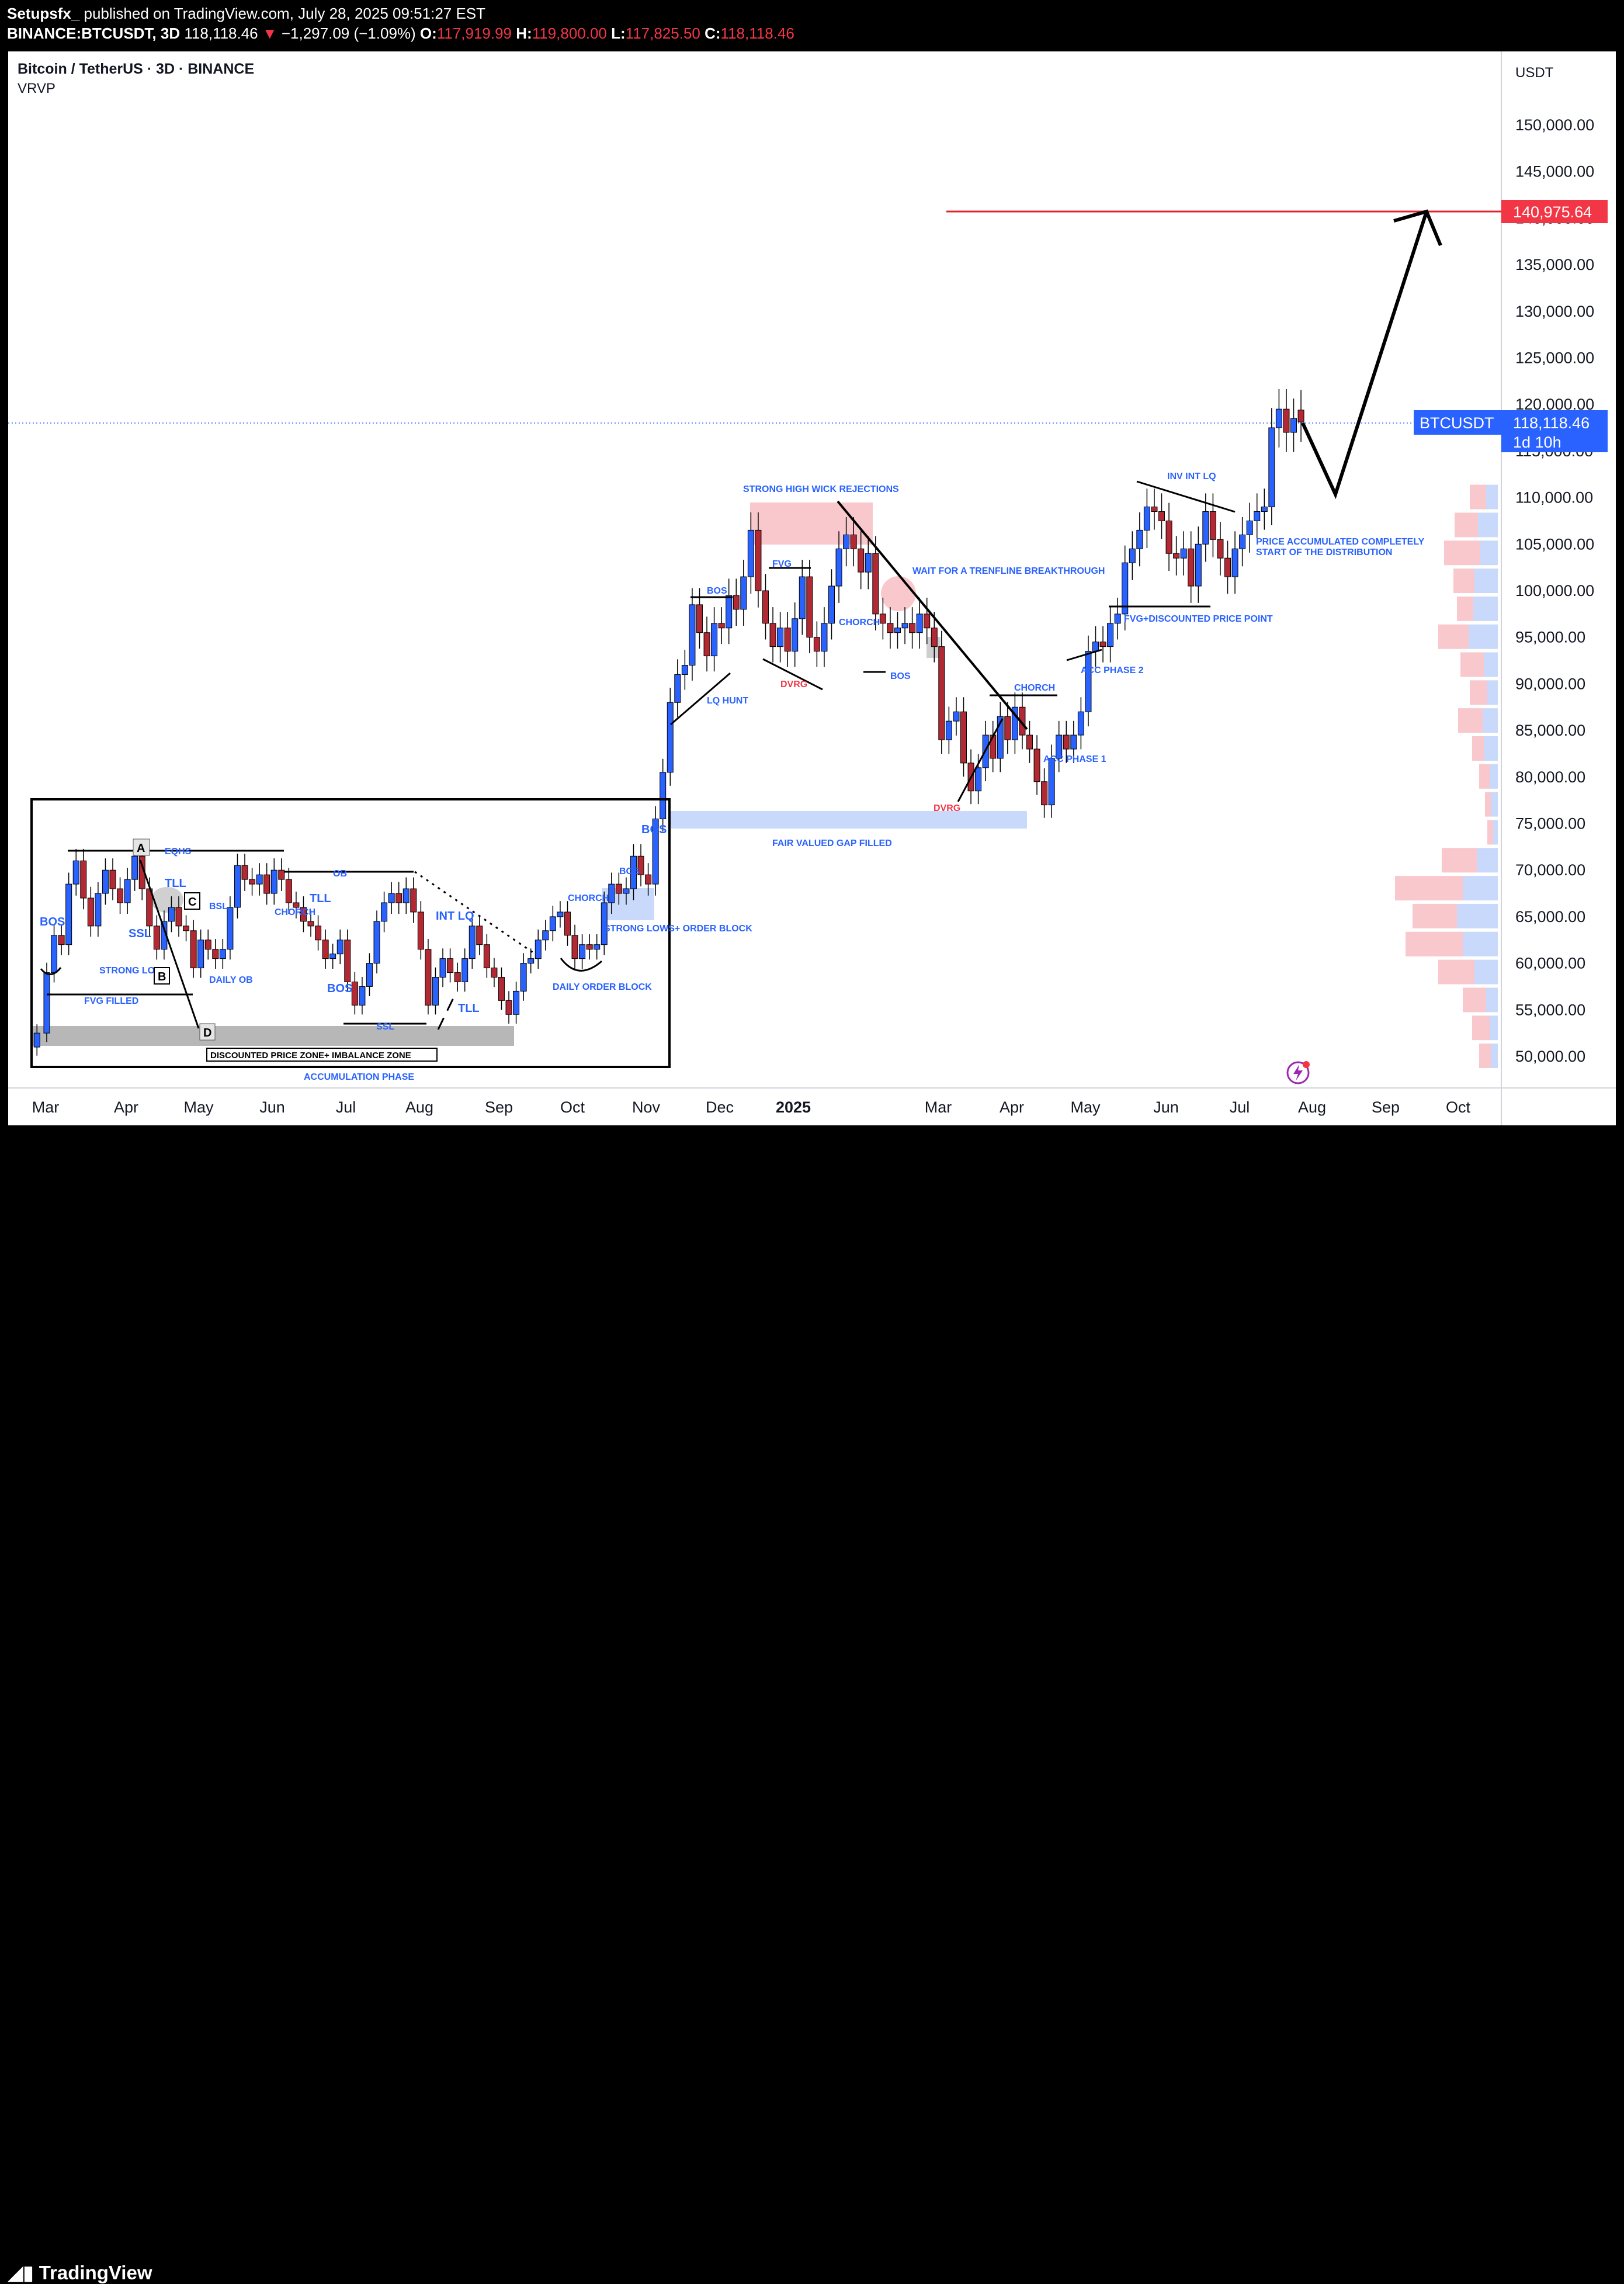 The image size is (1624, 2284). Describe the element at coordinates (137, 69) in the screenshot. I see `symbol-legend: Bitcoin / TetherUS · 3D · BINANCE` at that location.